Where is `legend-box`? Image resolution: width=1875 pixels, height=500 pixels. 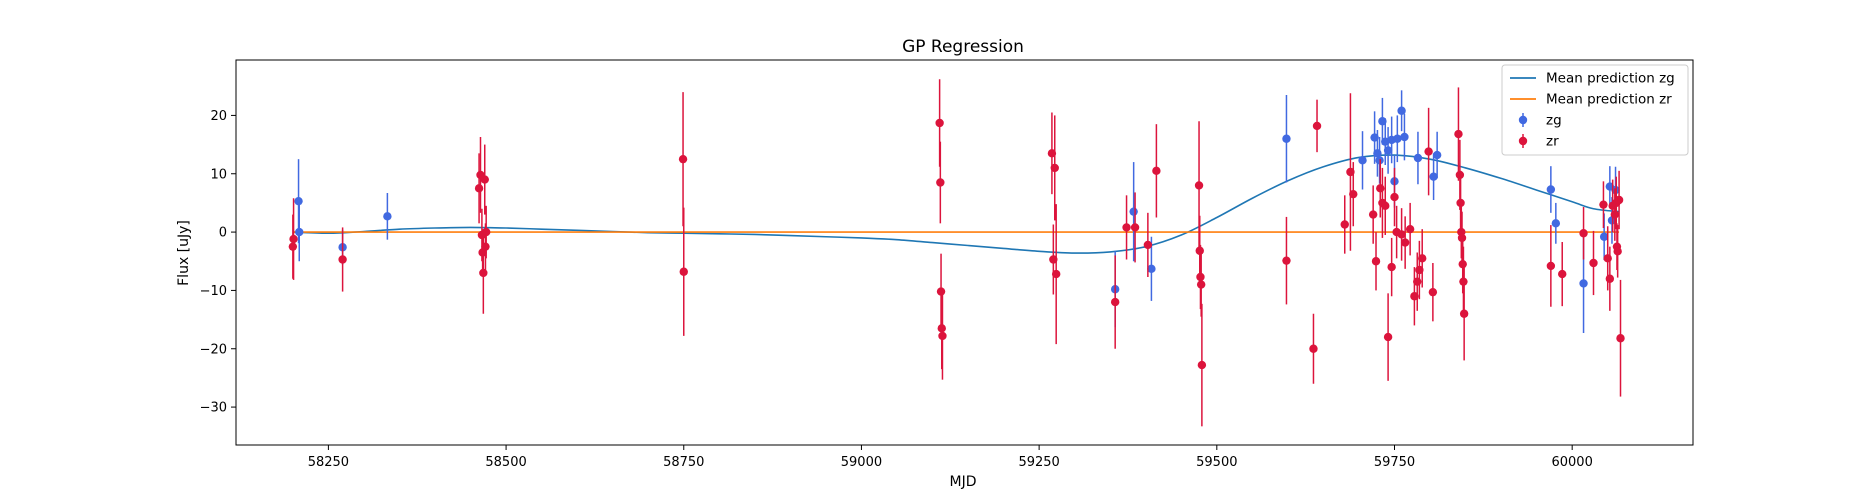 legend-box is located at coordinates (1595, 110).